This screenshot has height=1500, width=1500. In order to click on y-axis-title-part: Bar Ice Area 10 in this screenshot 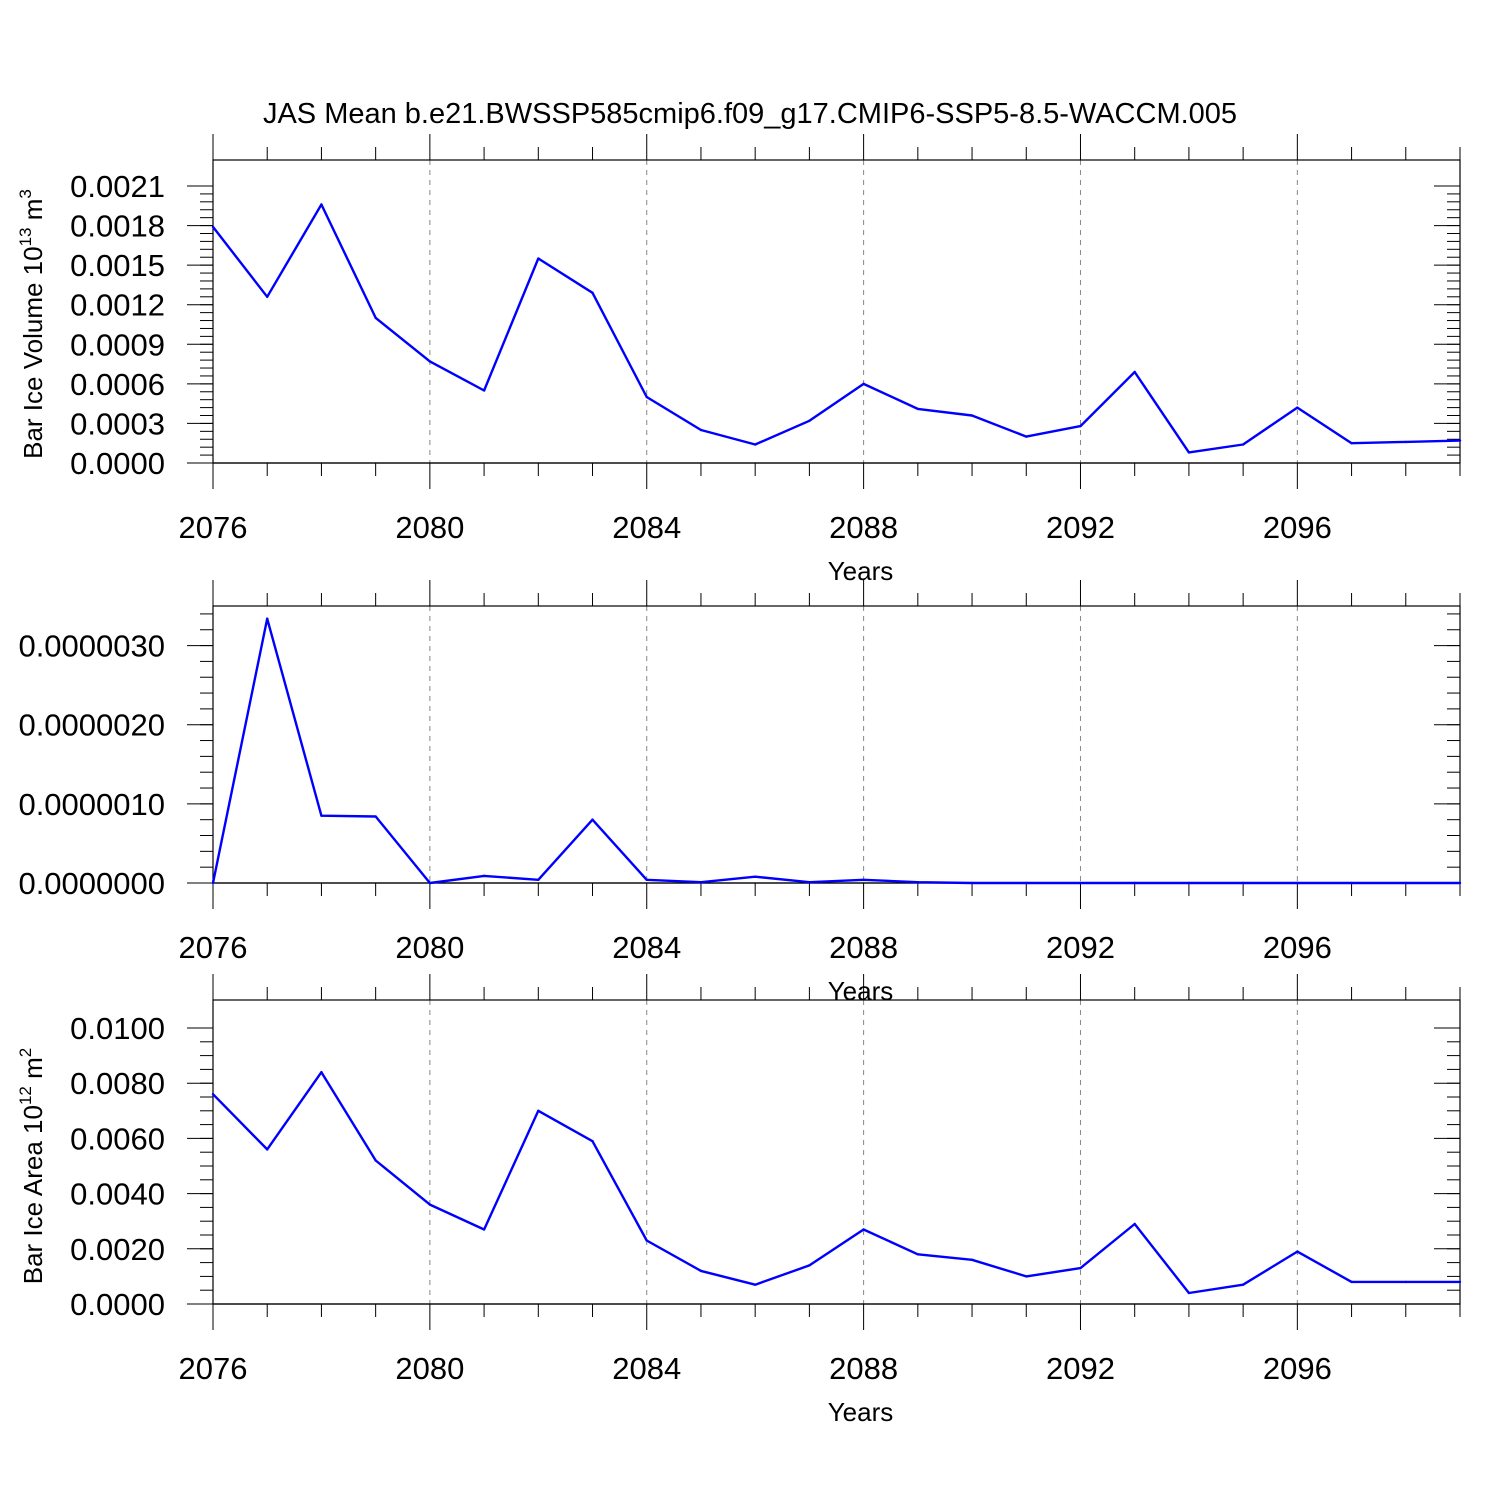, I will do `click(33, 1194)`.